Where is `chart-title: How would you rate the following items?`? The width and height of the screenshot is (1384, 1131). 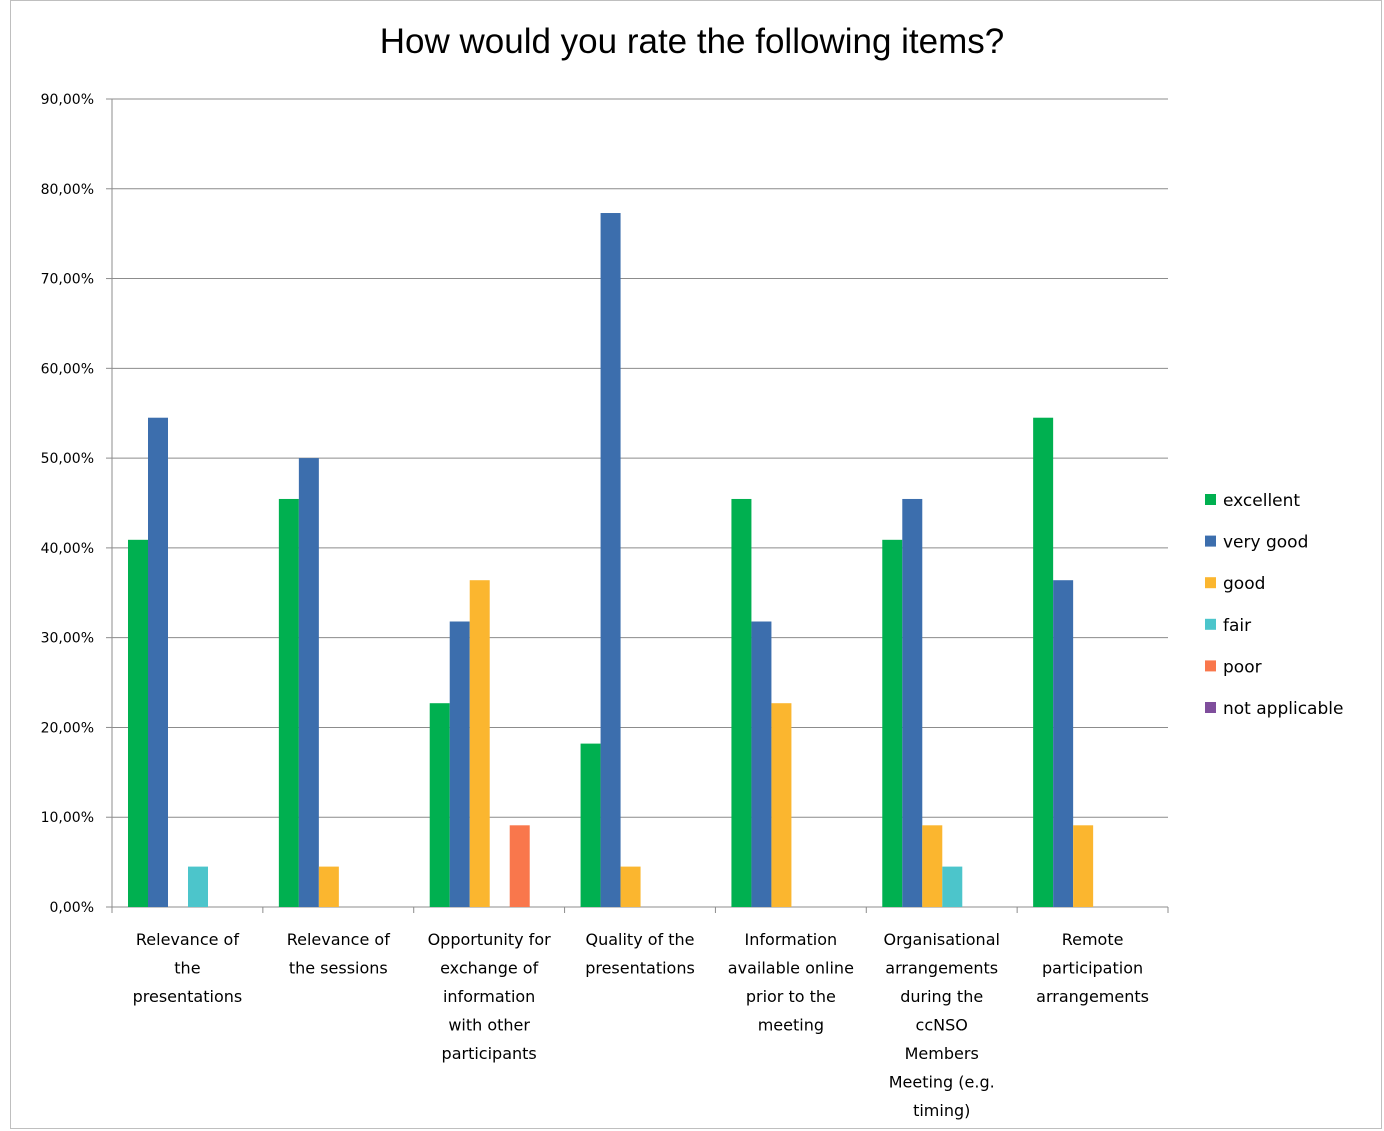 chart-title: How would you rate the following items? is located at coordinates (692, 41).